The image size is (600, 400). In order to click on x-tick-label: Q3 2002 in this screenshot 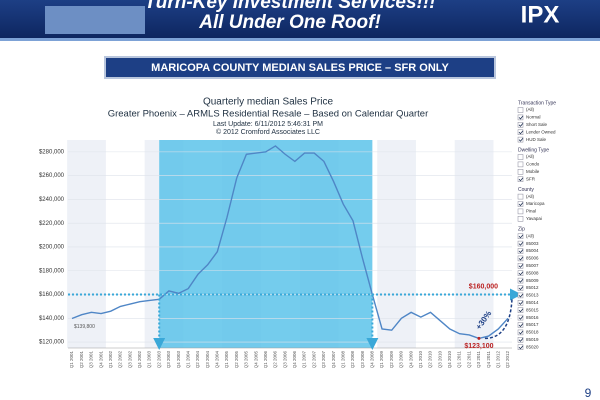, I will do `click(129, 360)`.